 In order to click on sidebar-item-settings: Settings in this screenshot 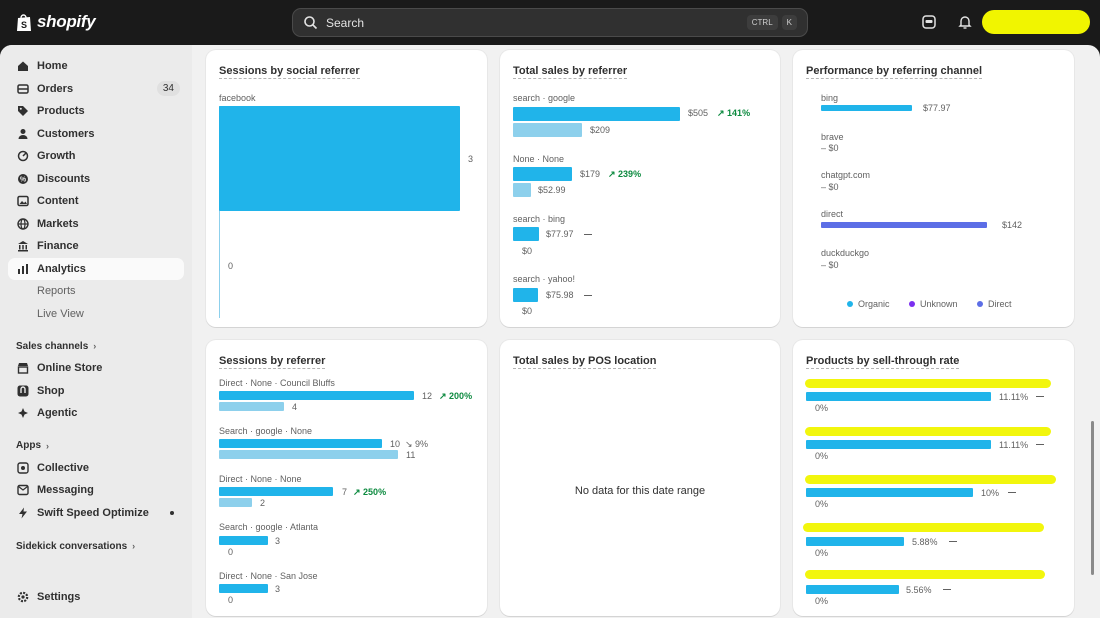, I will do `click(96, 597)`.